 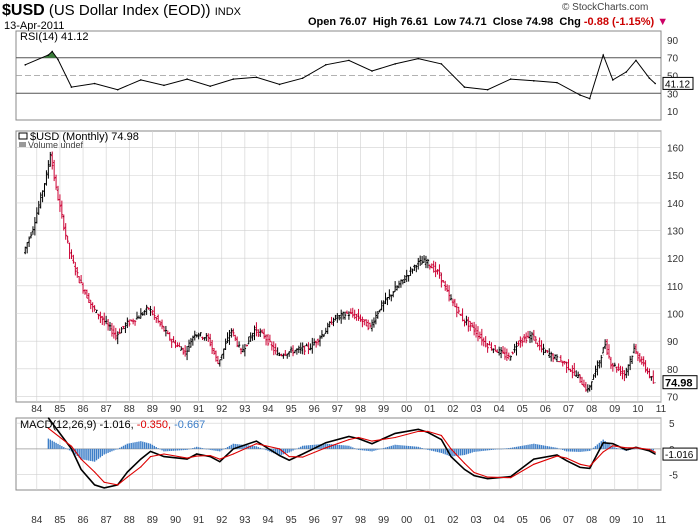 I want to click on chg-value: -0.88 (-1.15%), so click(x=619, y=22).